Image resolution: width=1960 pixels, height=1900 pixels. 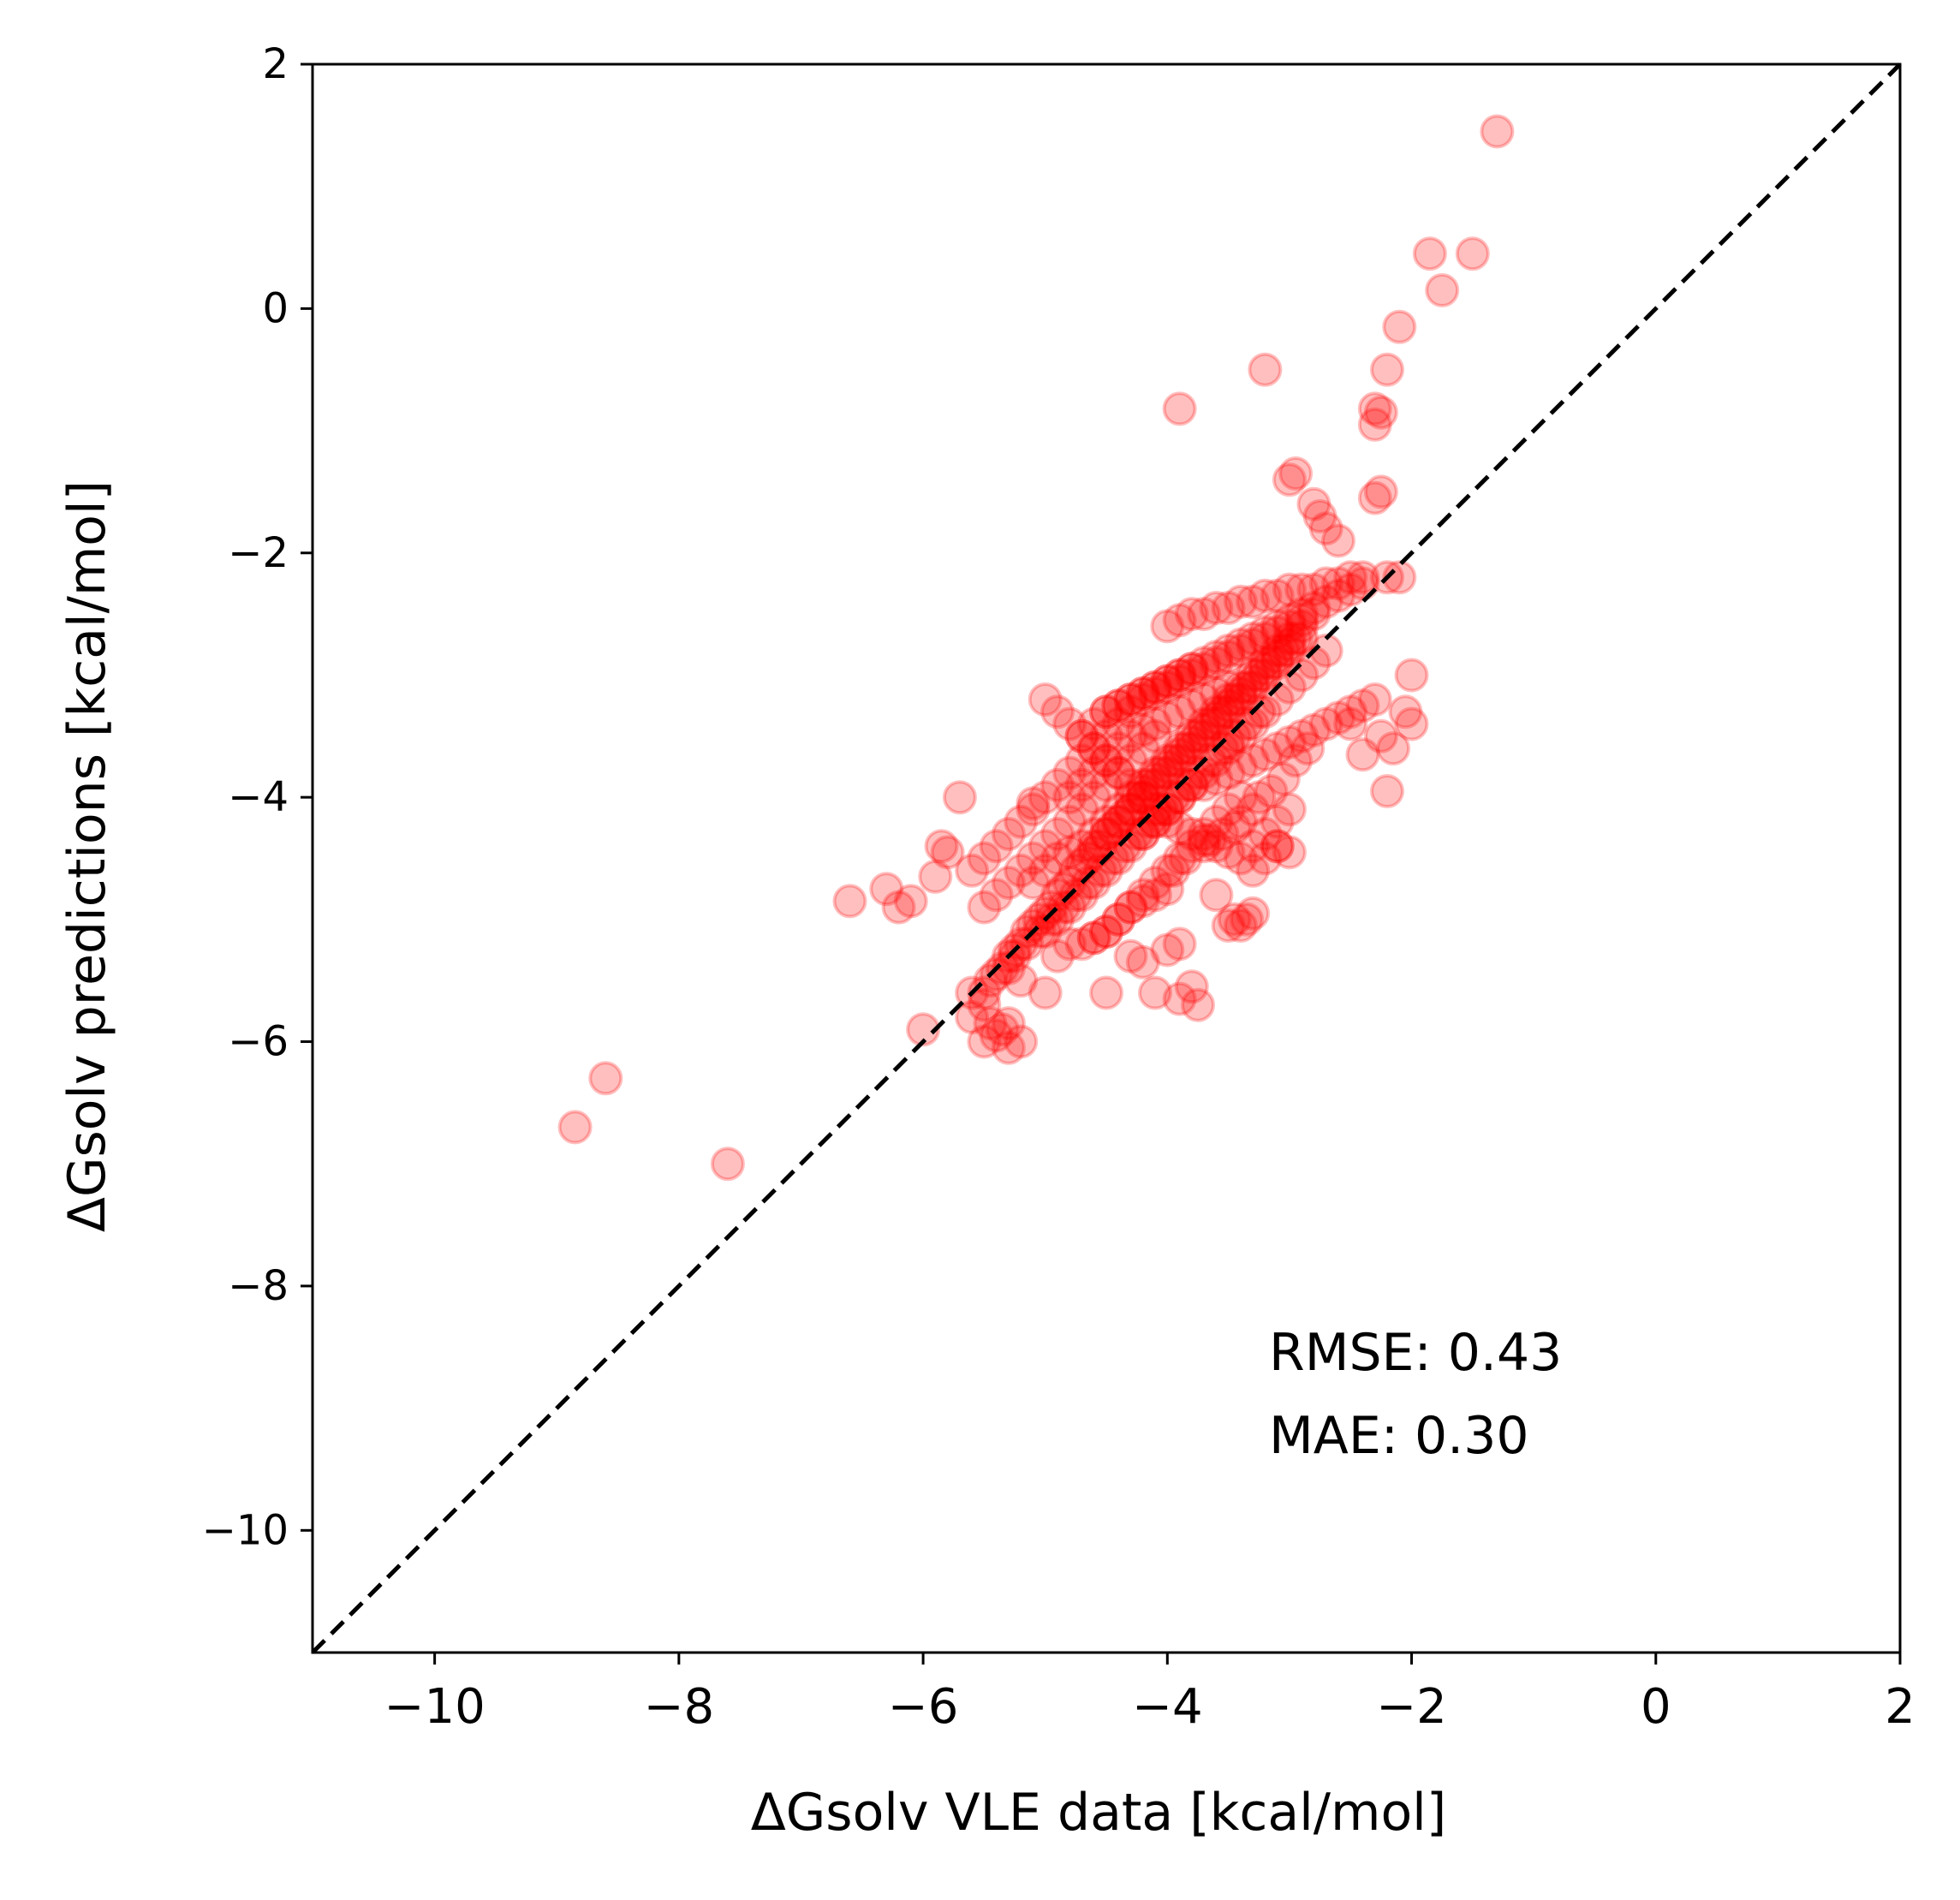 I want to click on x-tick-label: −6, so click(x=923, y=1707).